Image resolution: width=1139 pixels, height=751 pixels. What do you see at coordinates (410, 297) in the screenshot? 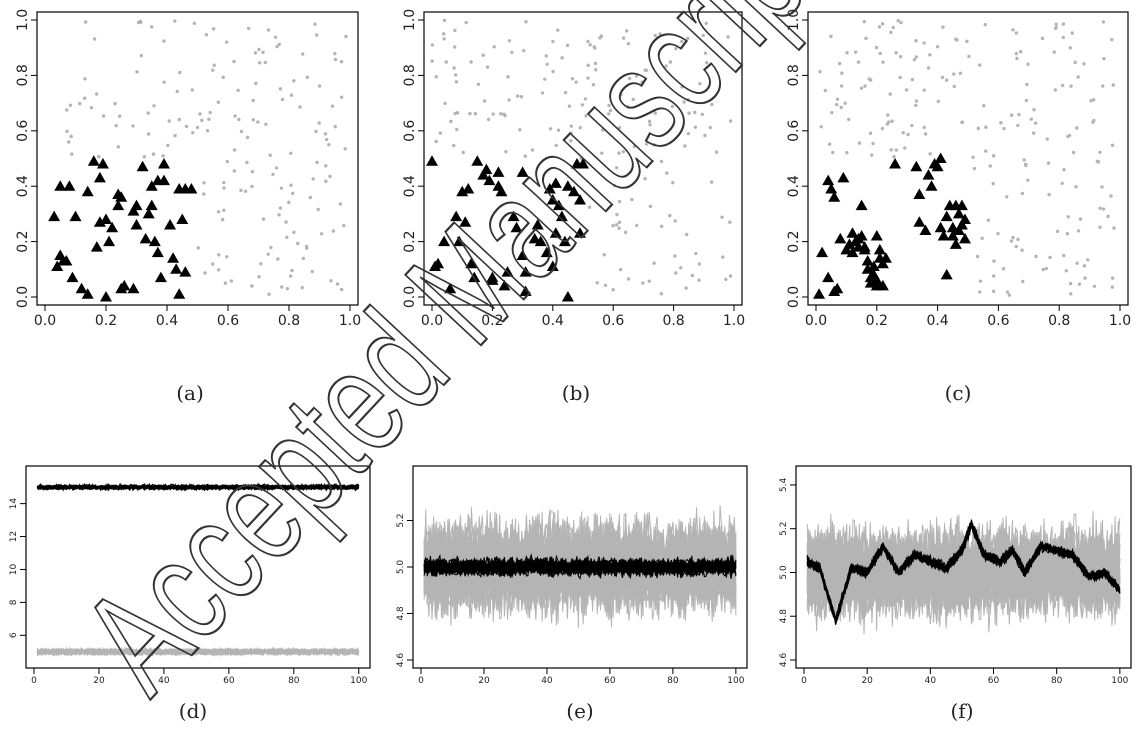
I see `y-tick-label: 0.0` at bounding box center [410, 297].